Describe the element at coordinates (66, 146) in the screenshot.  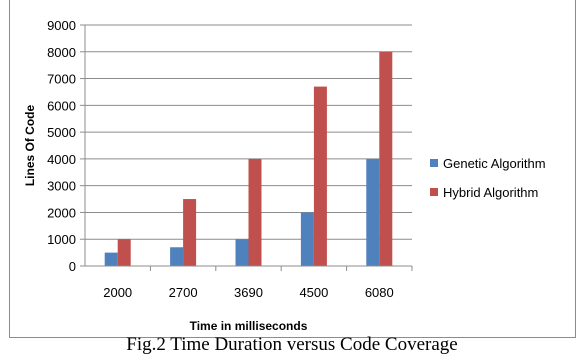
I see `y-tick-labels: 0 1000 2000 3000 4000 5000 6000 7000 8000 9000` at that location.